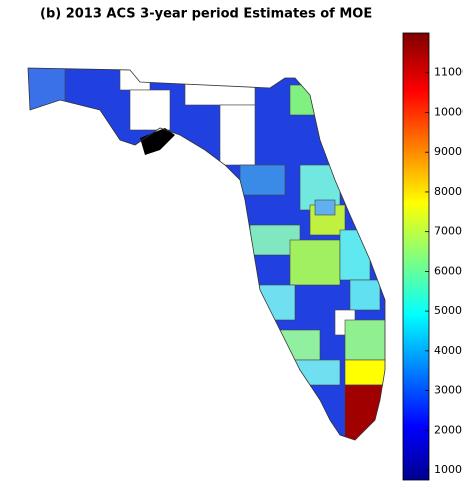 The image size is (463, 491). I want to click on colorbar-tick-label: 1000, so click(448, 469).